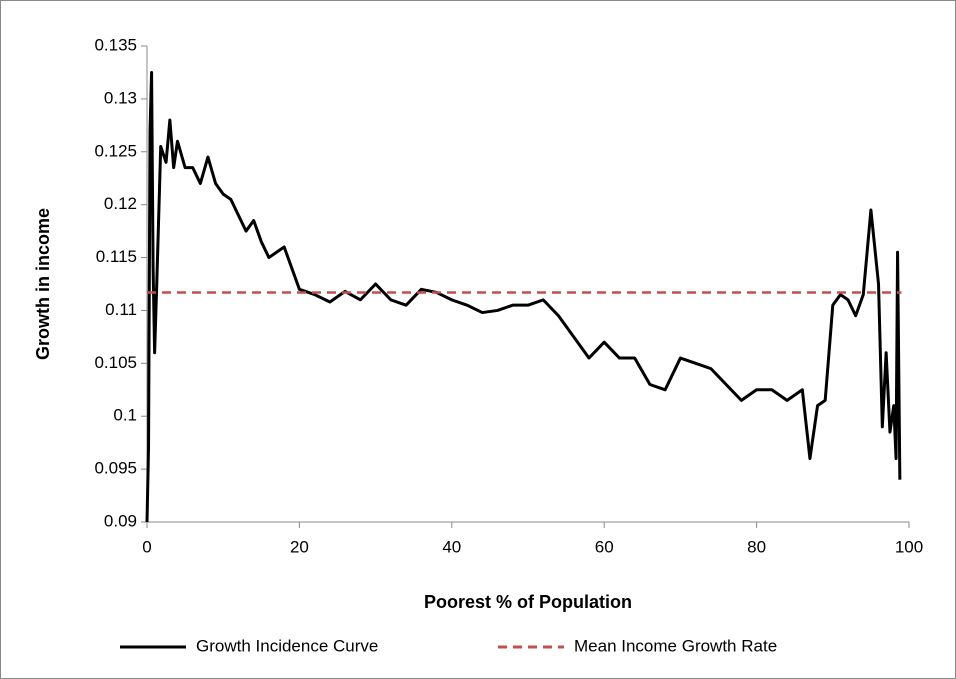 This screenshot has height=679, width=956. What do you see at coordinates (451, 546) in the screenshot?
I see `x-tick-label: 40` at bounding box center [451, 546].